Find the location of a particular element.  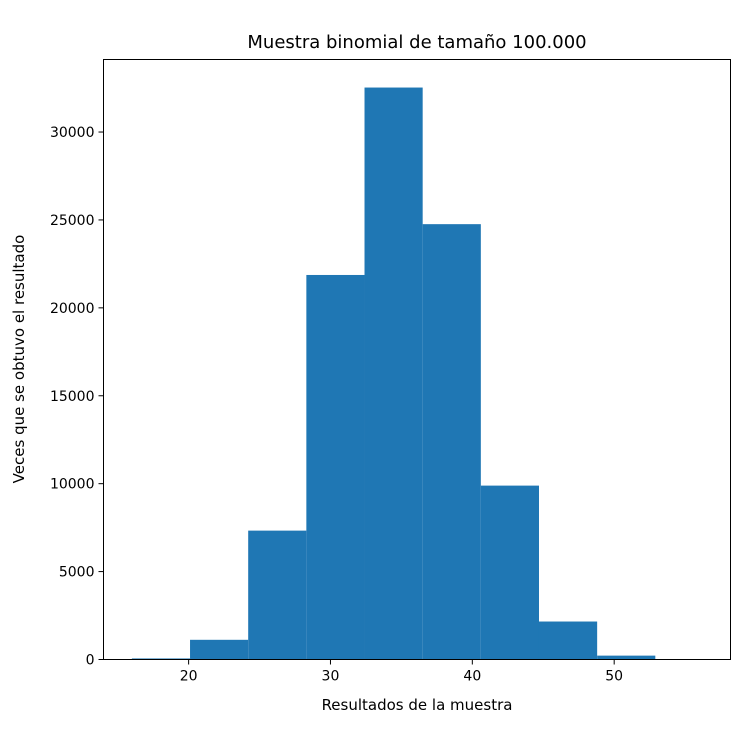

y-tick-label: 10000 is located at coordinates (72, 485).